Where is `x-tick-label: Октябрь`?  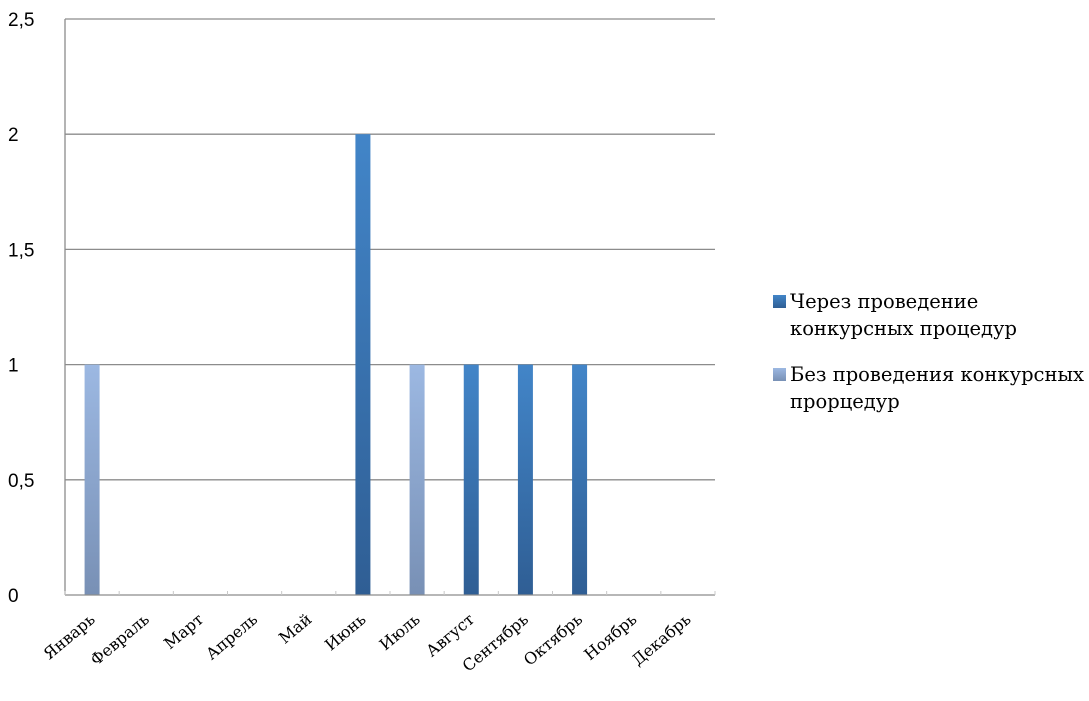 x-tick-label: Октябрь is located at coordinates (553, 639).